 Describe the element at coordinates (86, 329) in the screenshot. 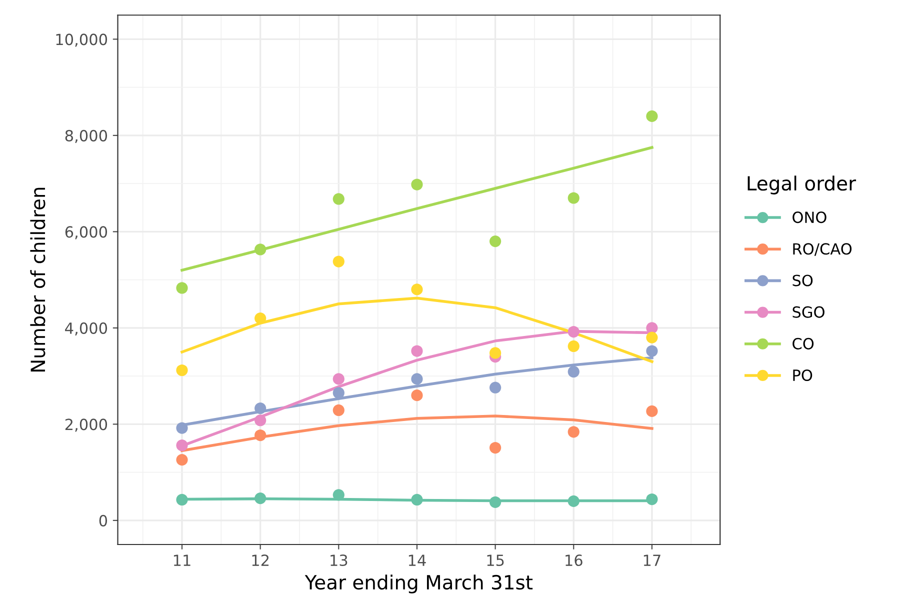

I see `y-tick-label: 4,000` at that location.